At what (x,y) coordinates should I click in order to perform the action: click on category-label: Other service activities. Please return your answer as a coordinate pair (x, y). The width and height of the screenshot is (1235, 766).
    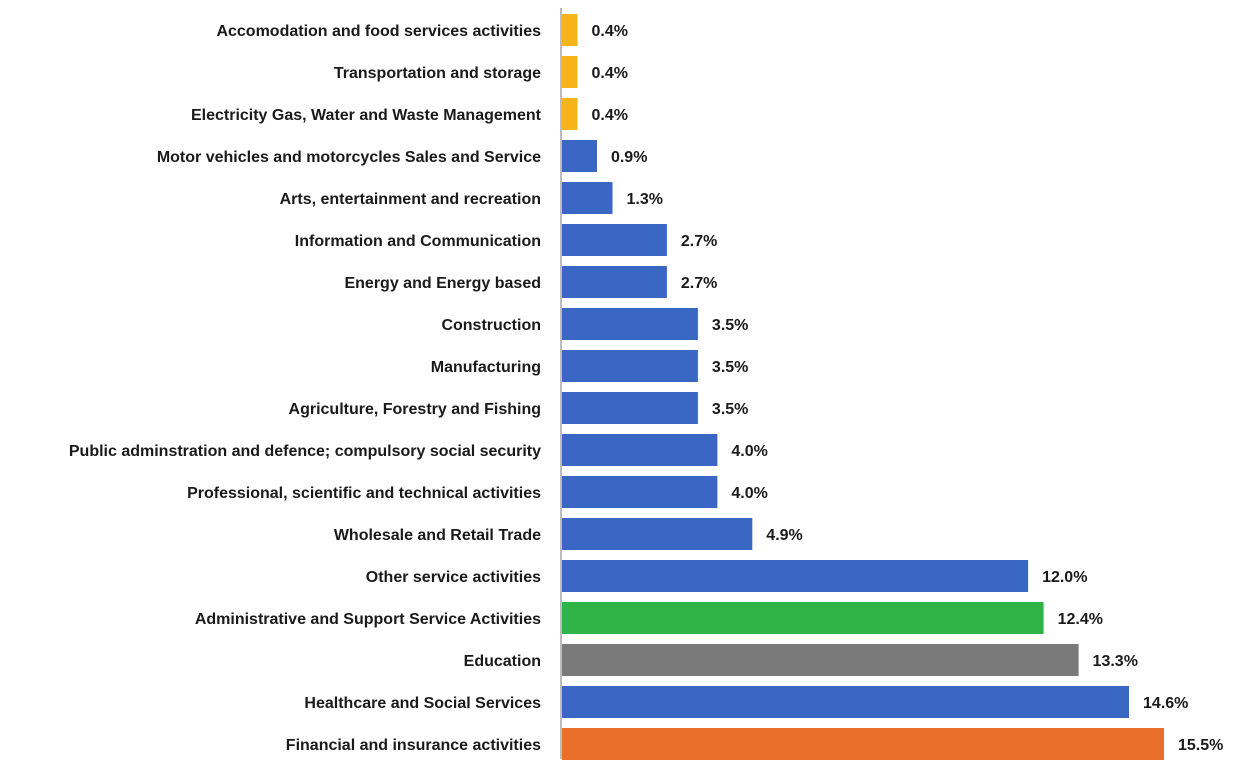
    Looking at the image, I should click on (453, 577).